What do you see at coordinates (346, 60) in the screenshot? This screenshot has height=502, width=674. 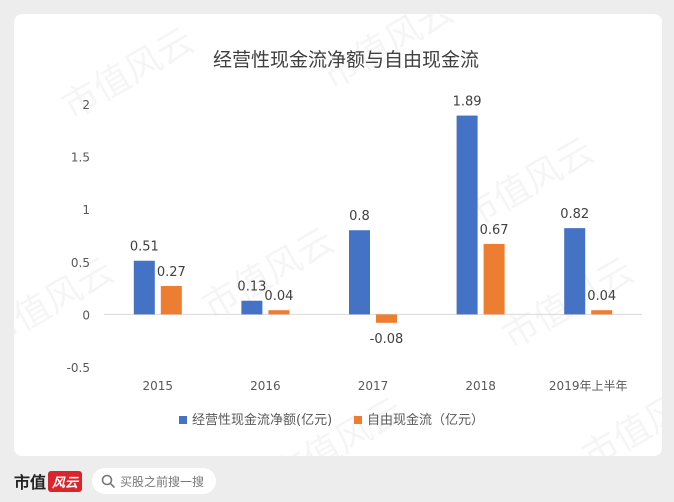 I see `chart-title: 经营性现金流净额与自由现金流` at bounding box center [346, 60].